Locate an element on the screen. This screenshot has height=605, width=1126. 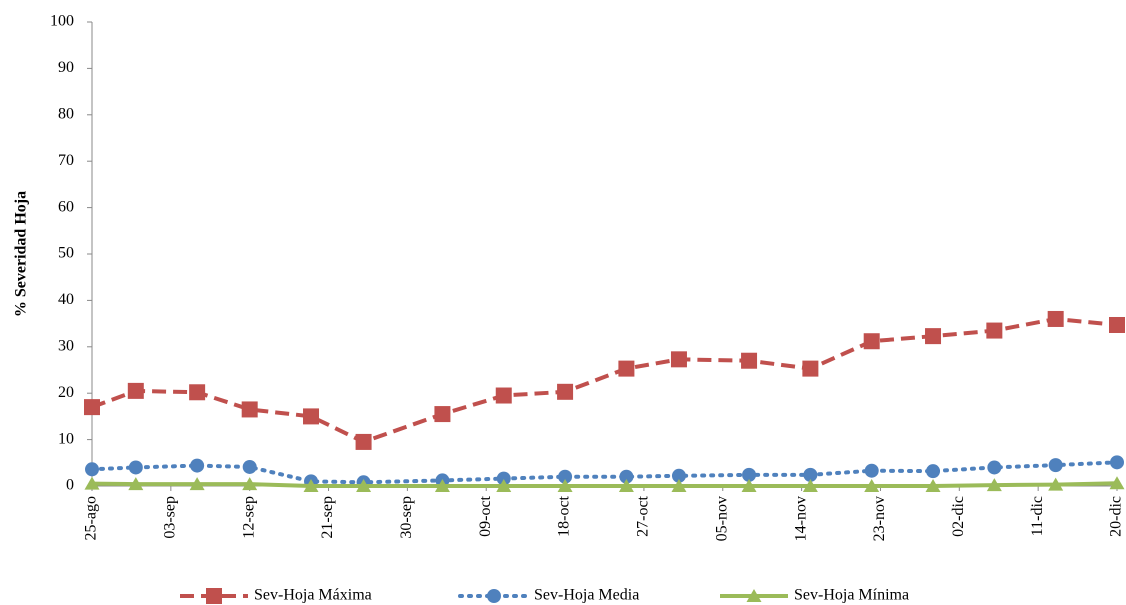
x-tick-label: 11-dic is located at coordinates (1037, 516).